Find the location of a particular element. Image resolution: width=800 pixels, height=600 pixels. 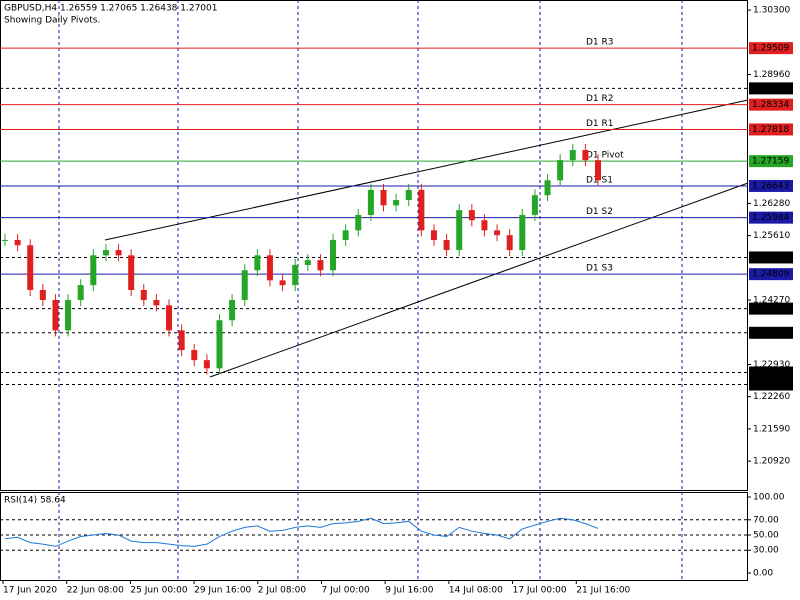

level-name: D1 Pivot is located at coordinates (605, 156).